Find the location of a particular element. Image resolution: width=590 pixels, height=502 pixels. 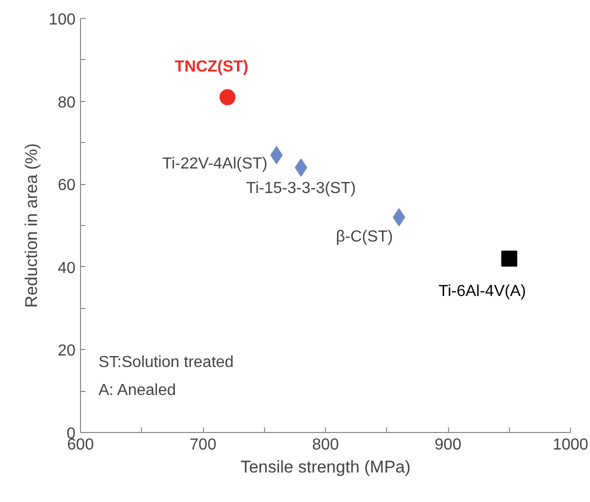

y-tick-label: 60 is located at coordinates (67, 185).